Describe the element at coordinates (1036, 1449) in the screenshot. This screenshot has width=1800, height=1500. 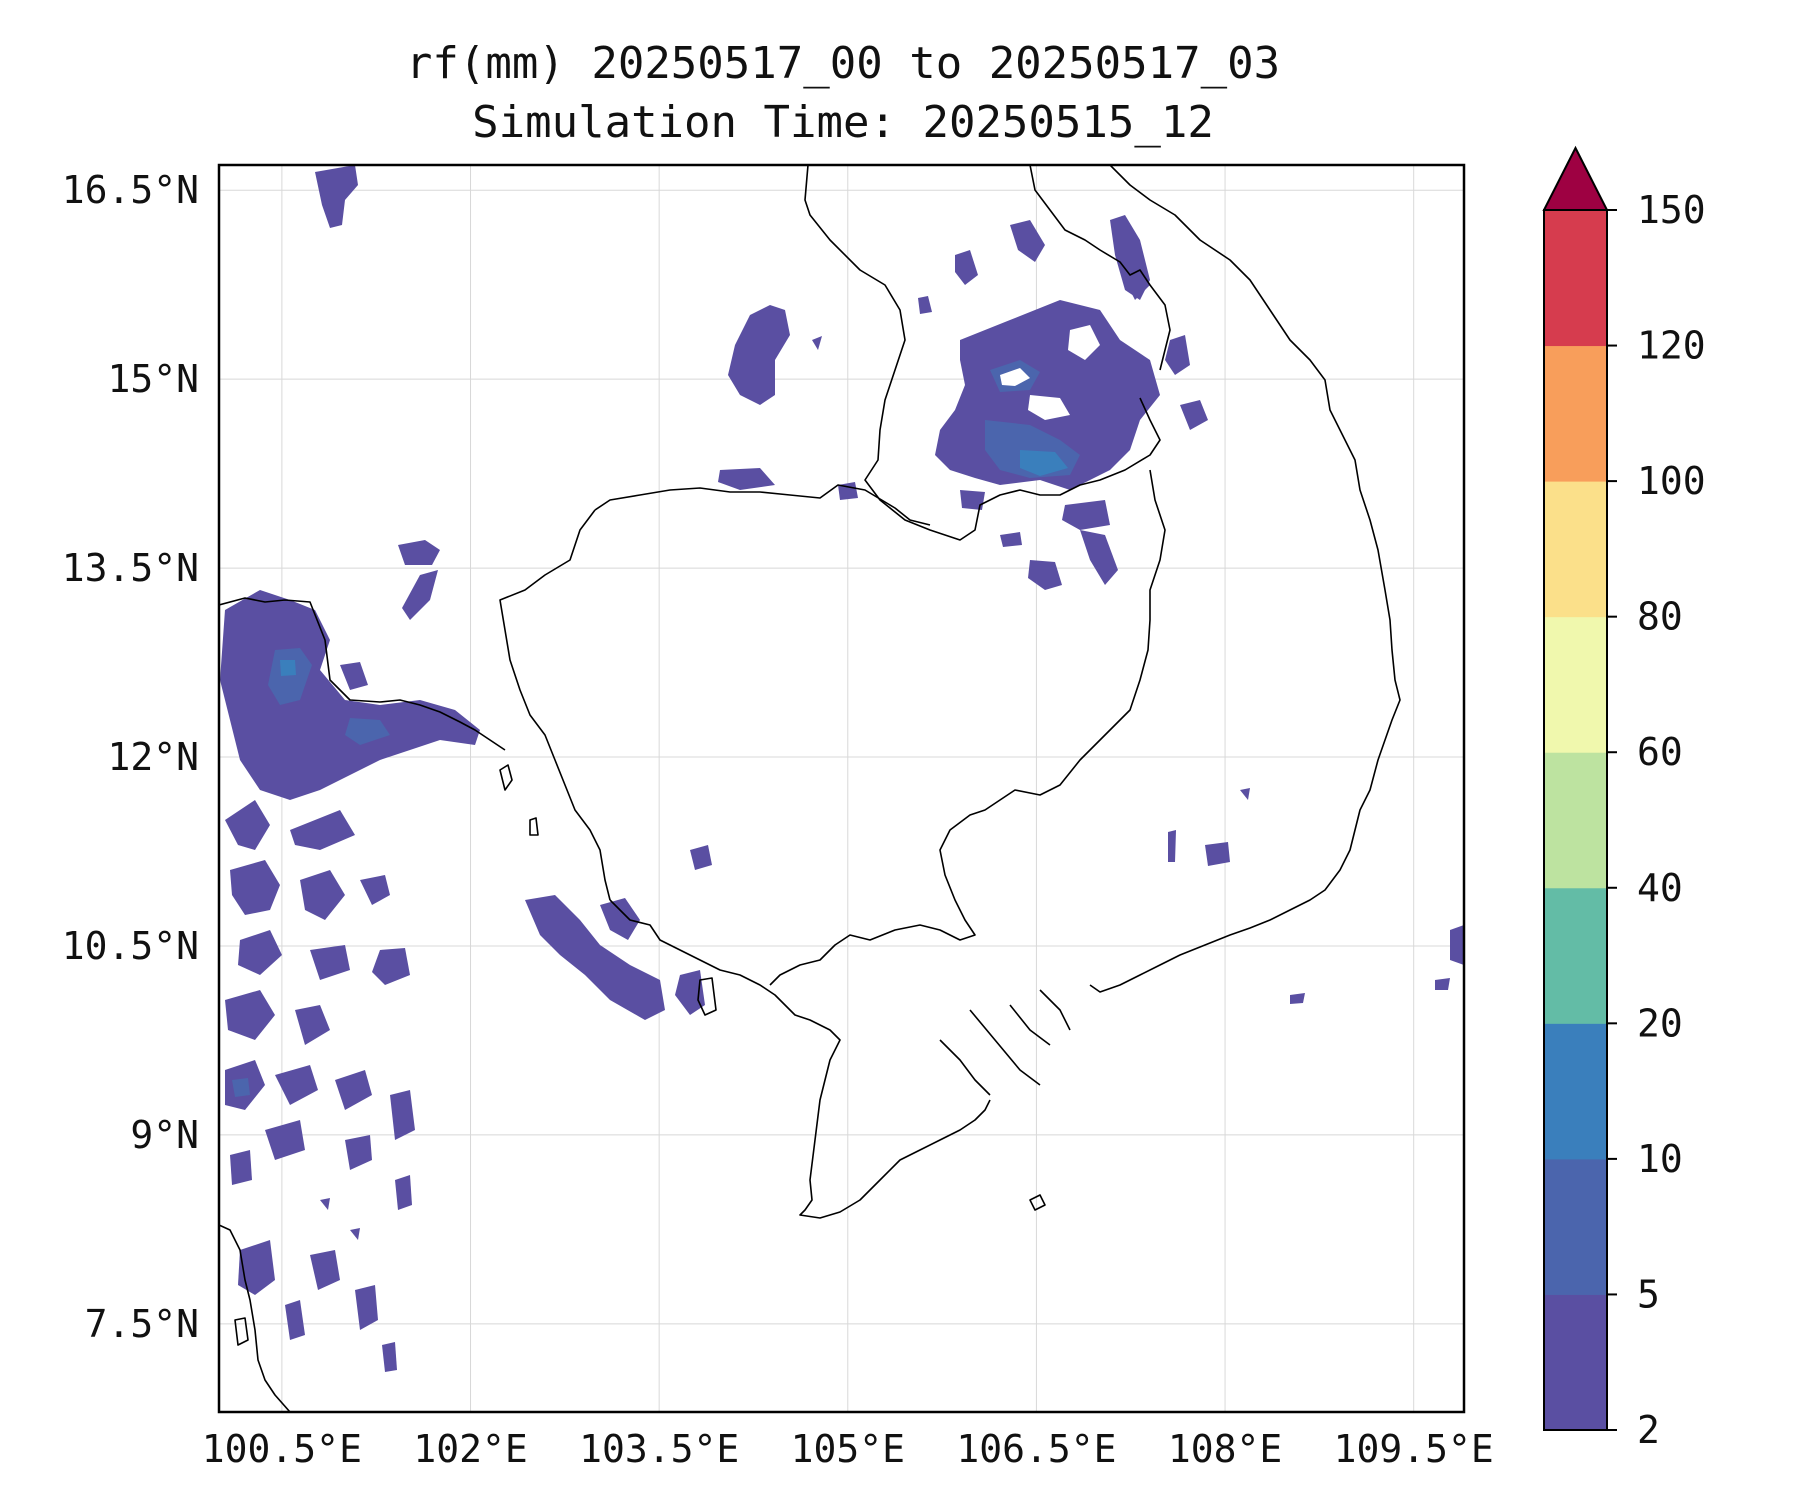
I see `x-tick-label: 106.5°E` at that location.